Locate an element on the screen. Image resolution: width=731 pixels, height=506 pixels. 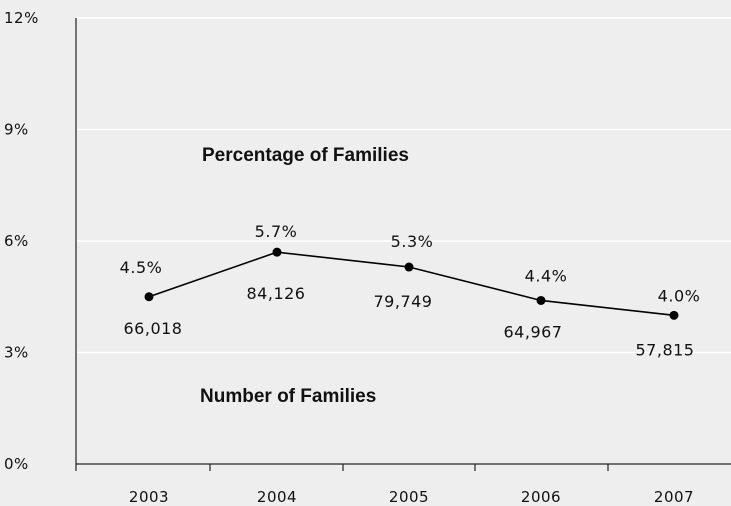
y-tick-label: 6% is located at coordinates (16, 241).